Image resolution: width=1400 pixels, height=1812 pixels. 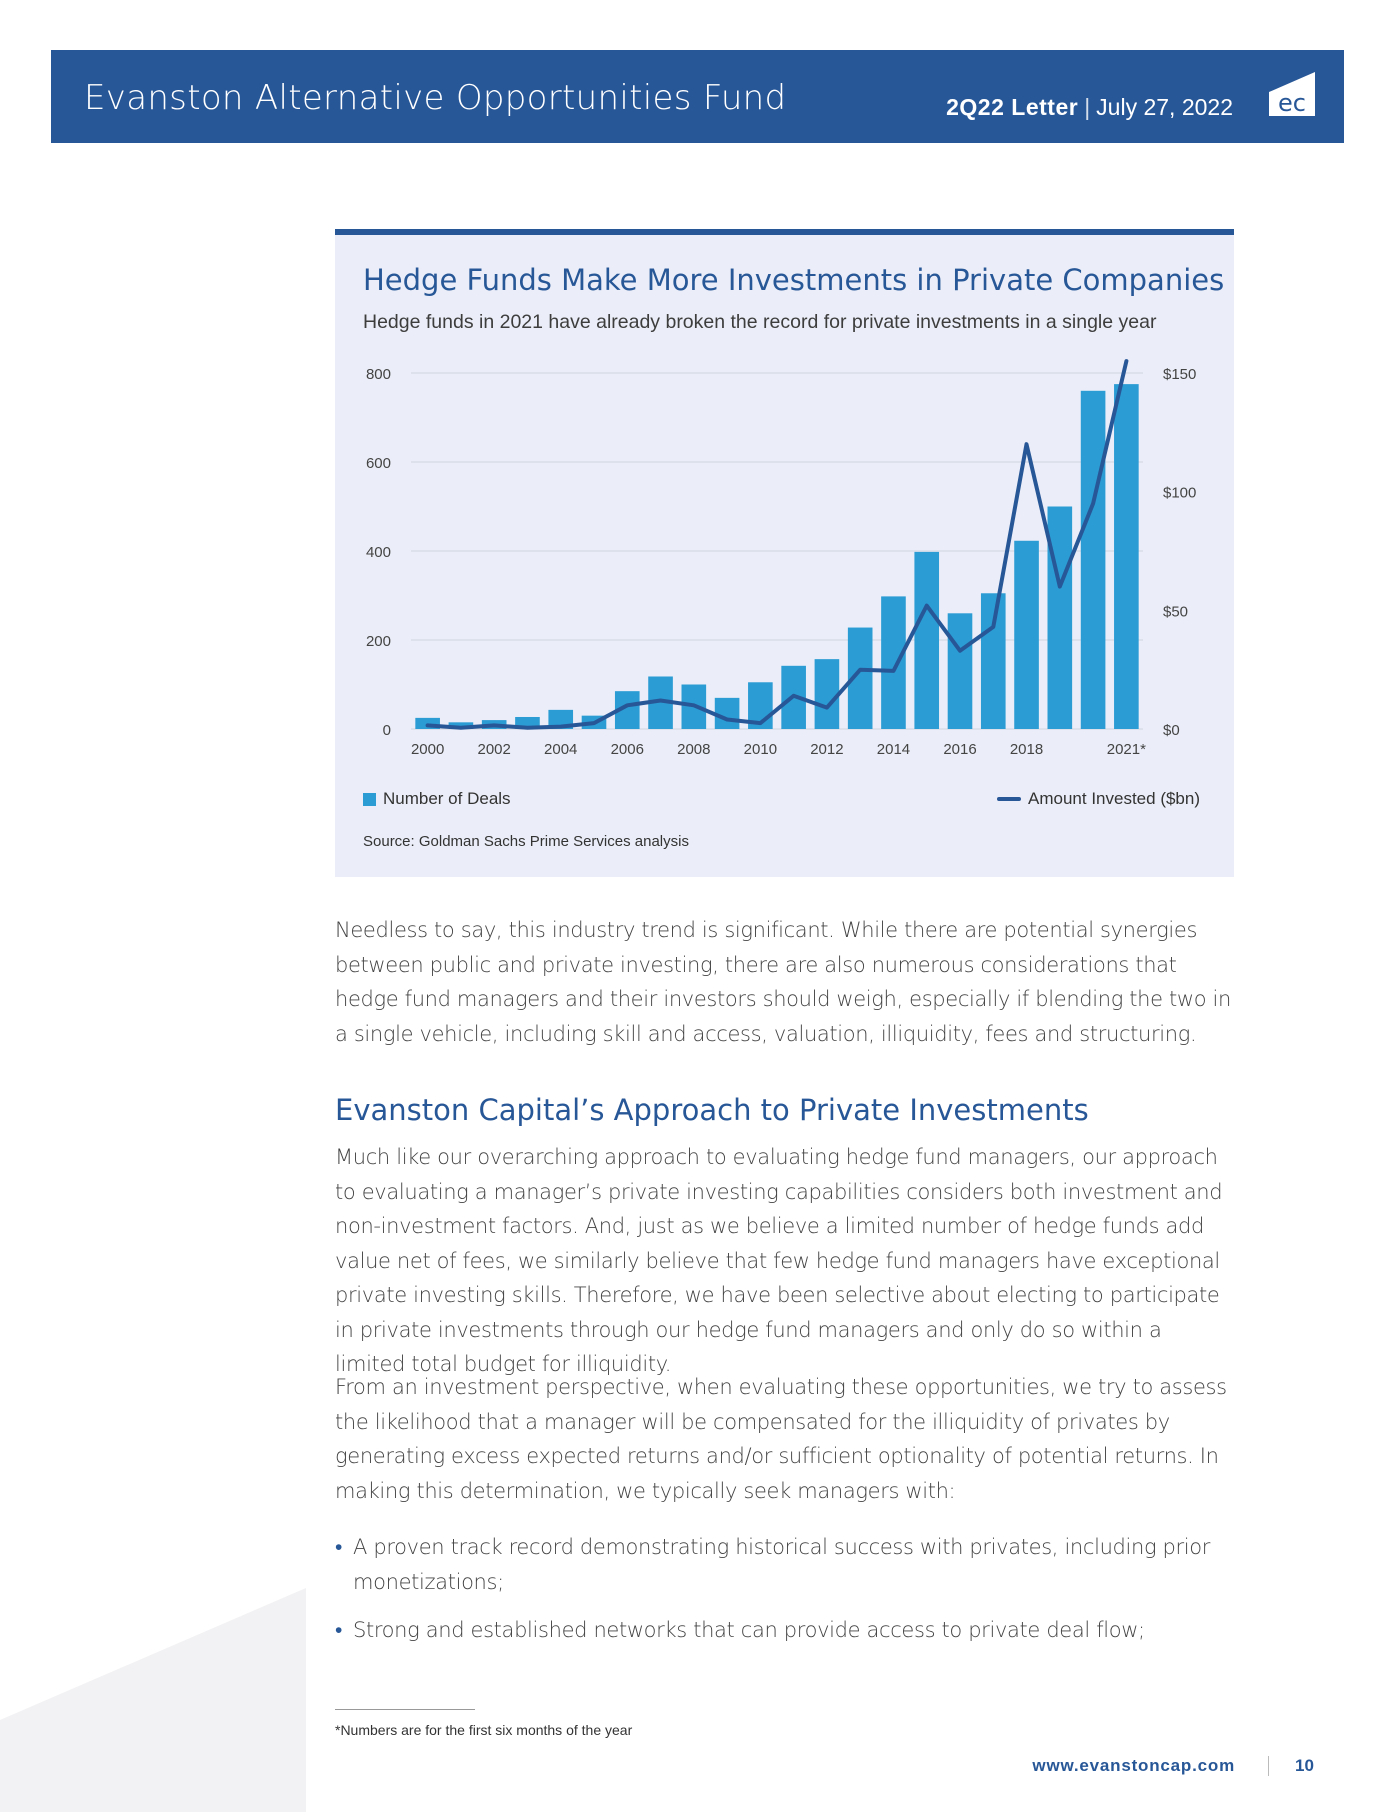 I want to click on legend-bar-swatch, so click(x=369, y=799).